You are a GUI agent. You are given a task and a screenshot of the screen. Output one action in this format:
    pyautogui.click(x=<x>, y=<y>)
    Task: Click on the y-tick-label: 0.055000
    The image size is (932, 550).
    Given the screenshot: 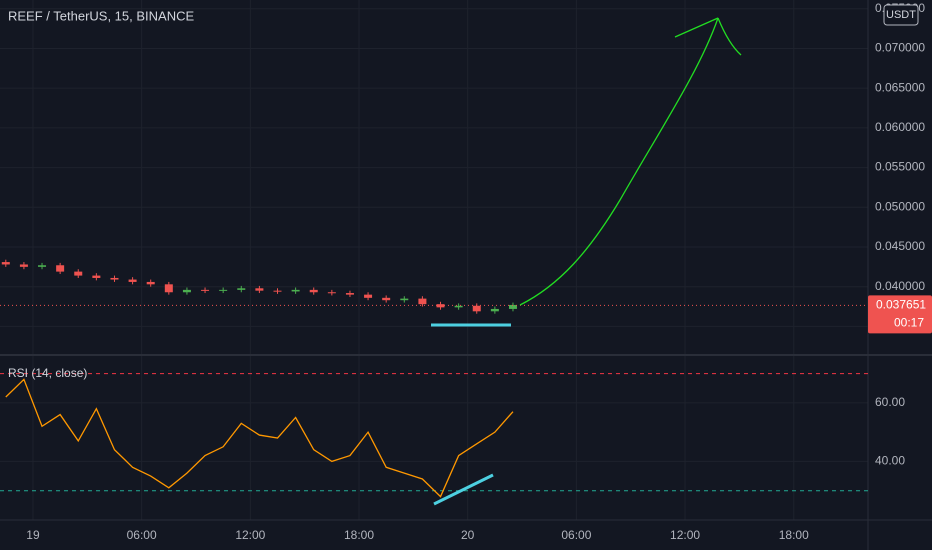 What is the action you would take?
    pyautogui.click(x=900, y=167)
    